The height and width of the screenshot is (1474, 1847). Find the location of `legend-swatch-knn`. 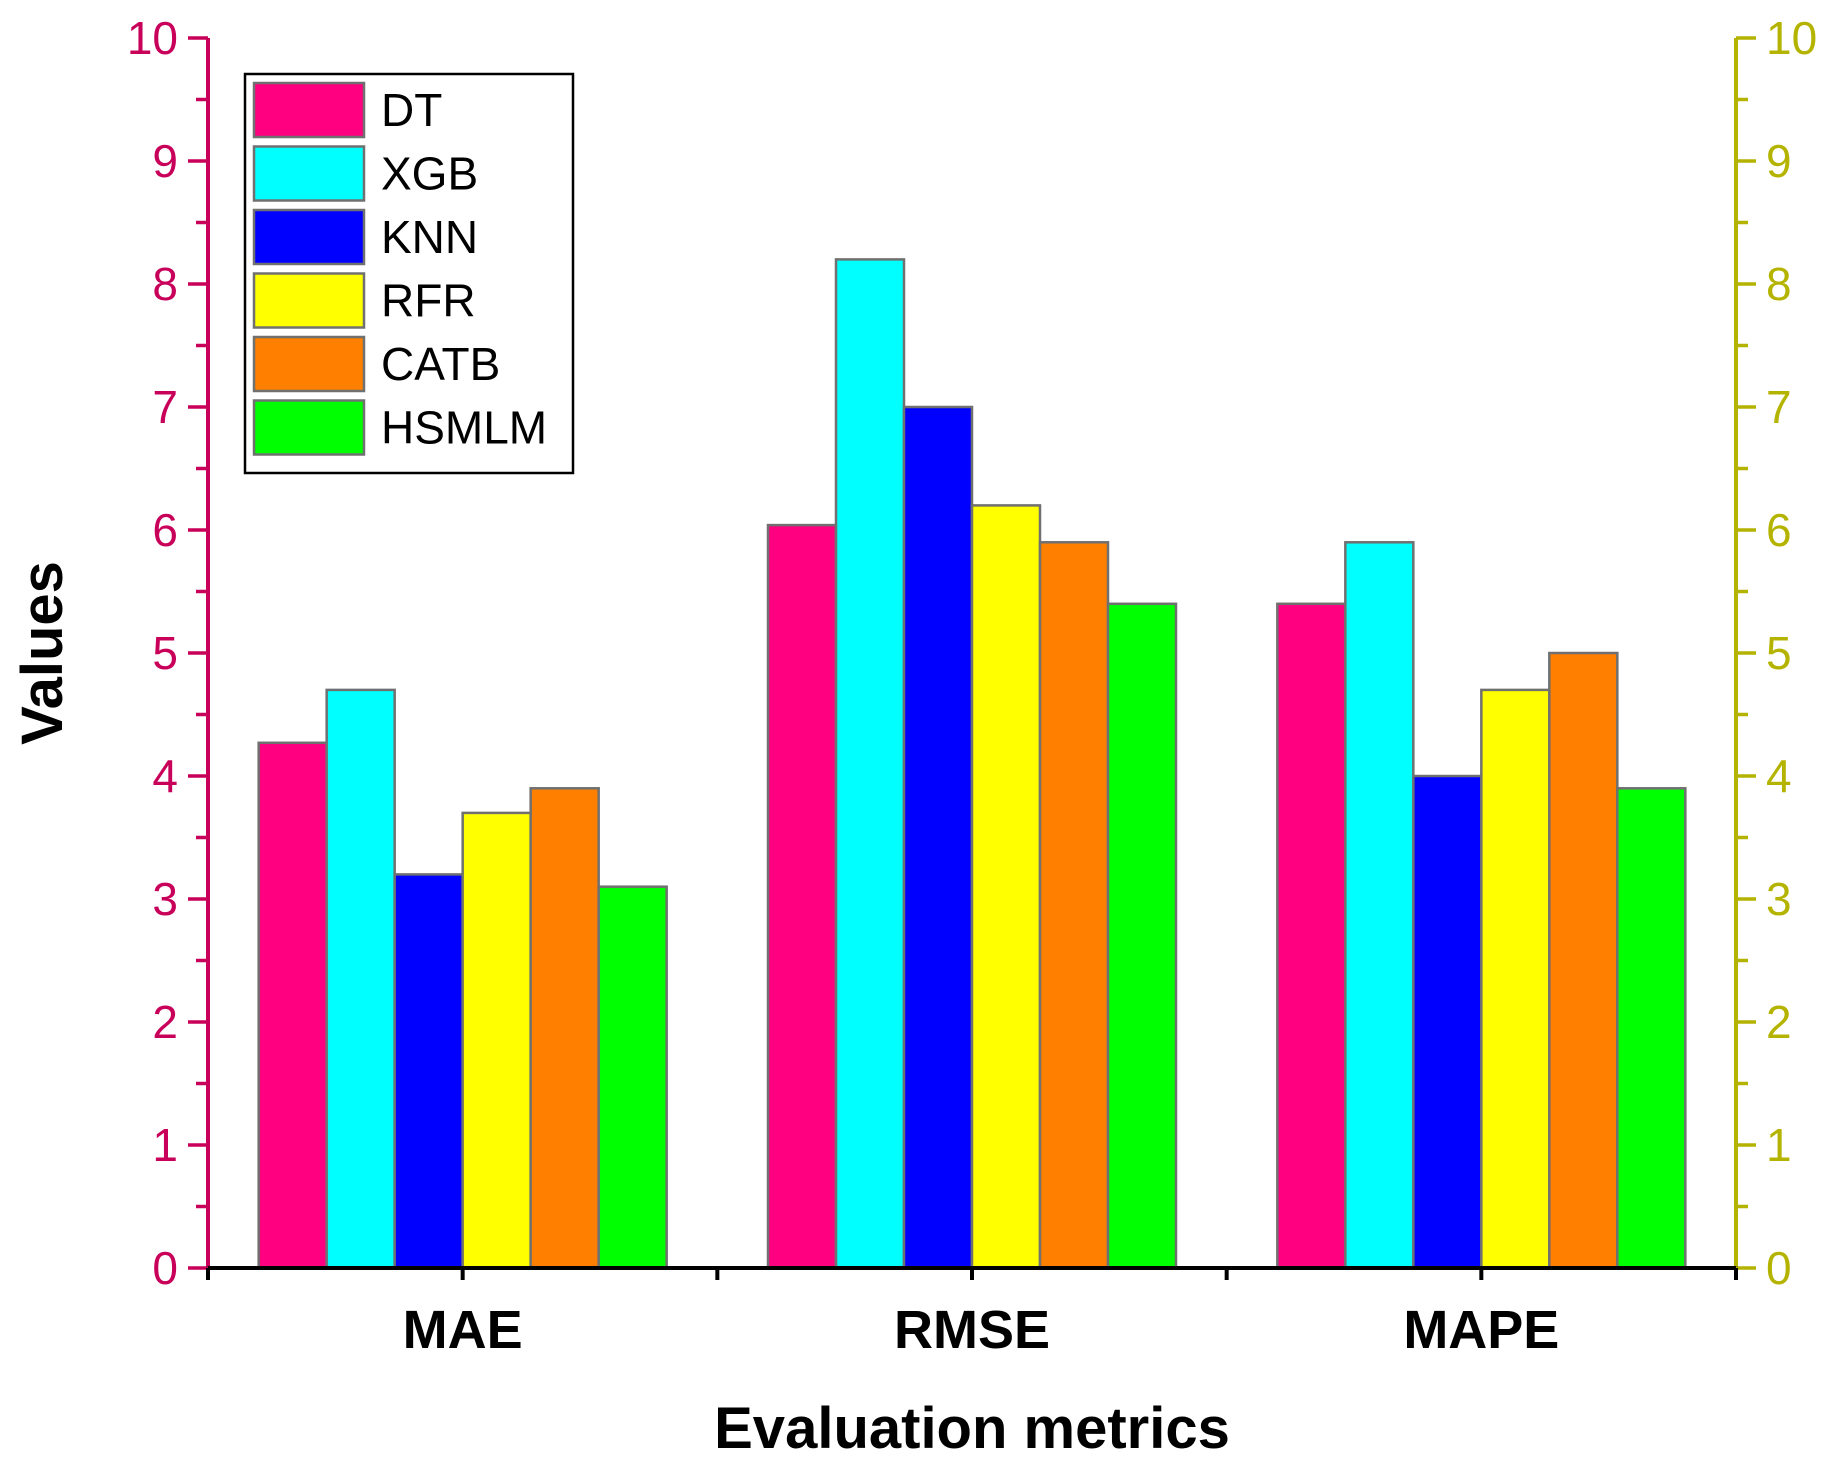

legend-swatch-knn is located at coordinates (309, 237).